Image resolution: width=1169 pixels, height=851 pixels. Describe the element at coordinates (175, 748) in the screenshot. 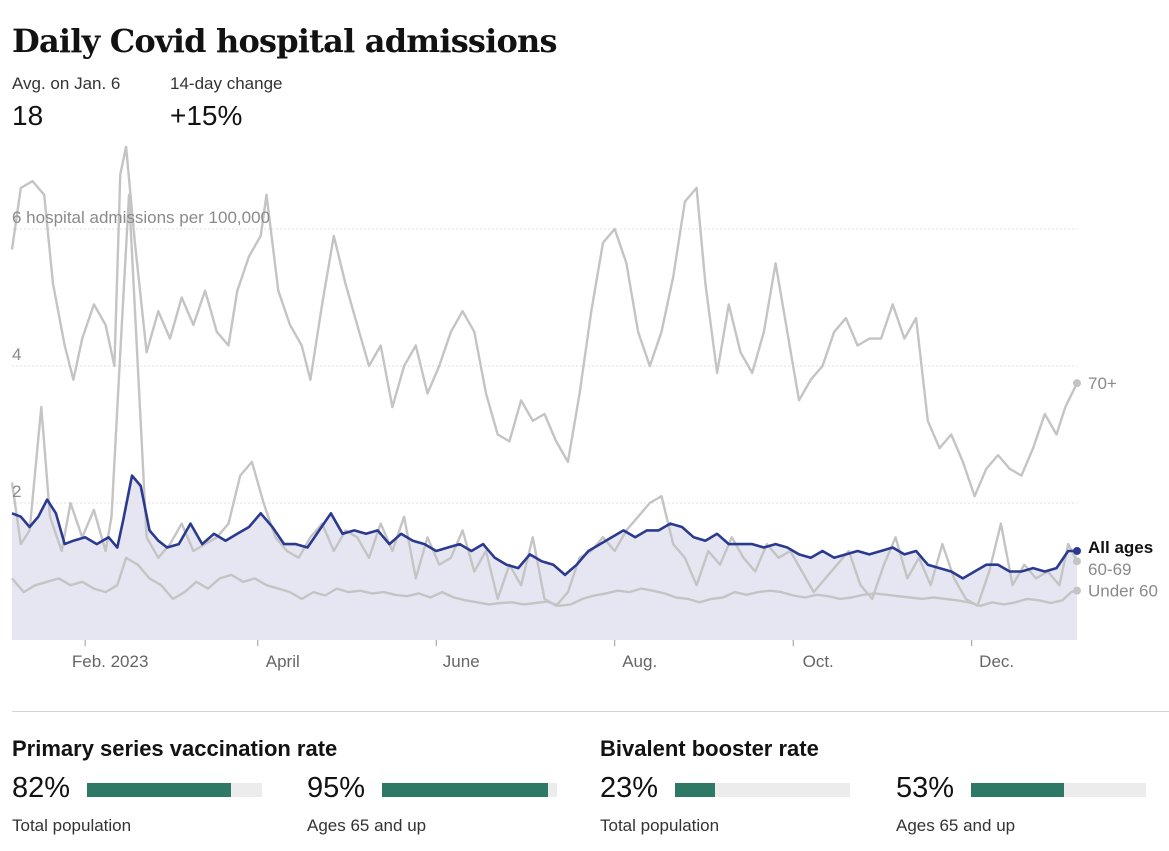

I see `primary-series-title: Primary series vaccination rate` at that location.